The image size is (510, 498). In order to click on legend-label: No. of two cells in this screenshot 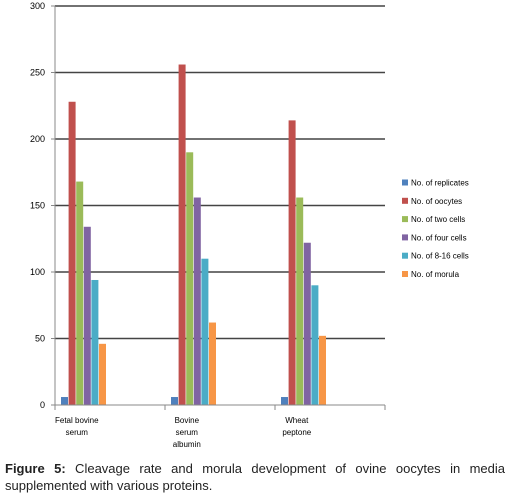, I will do `click(438, 219)`.